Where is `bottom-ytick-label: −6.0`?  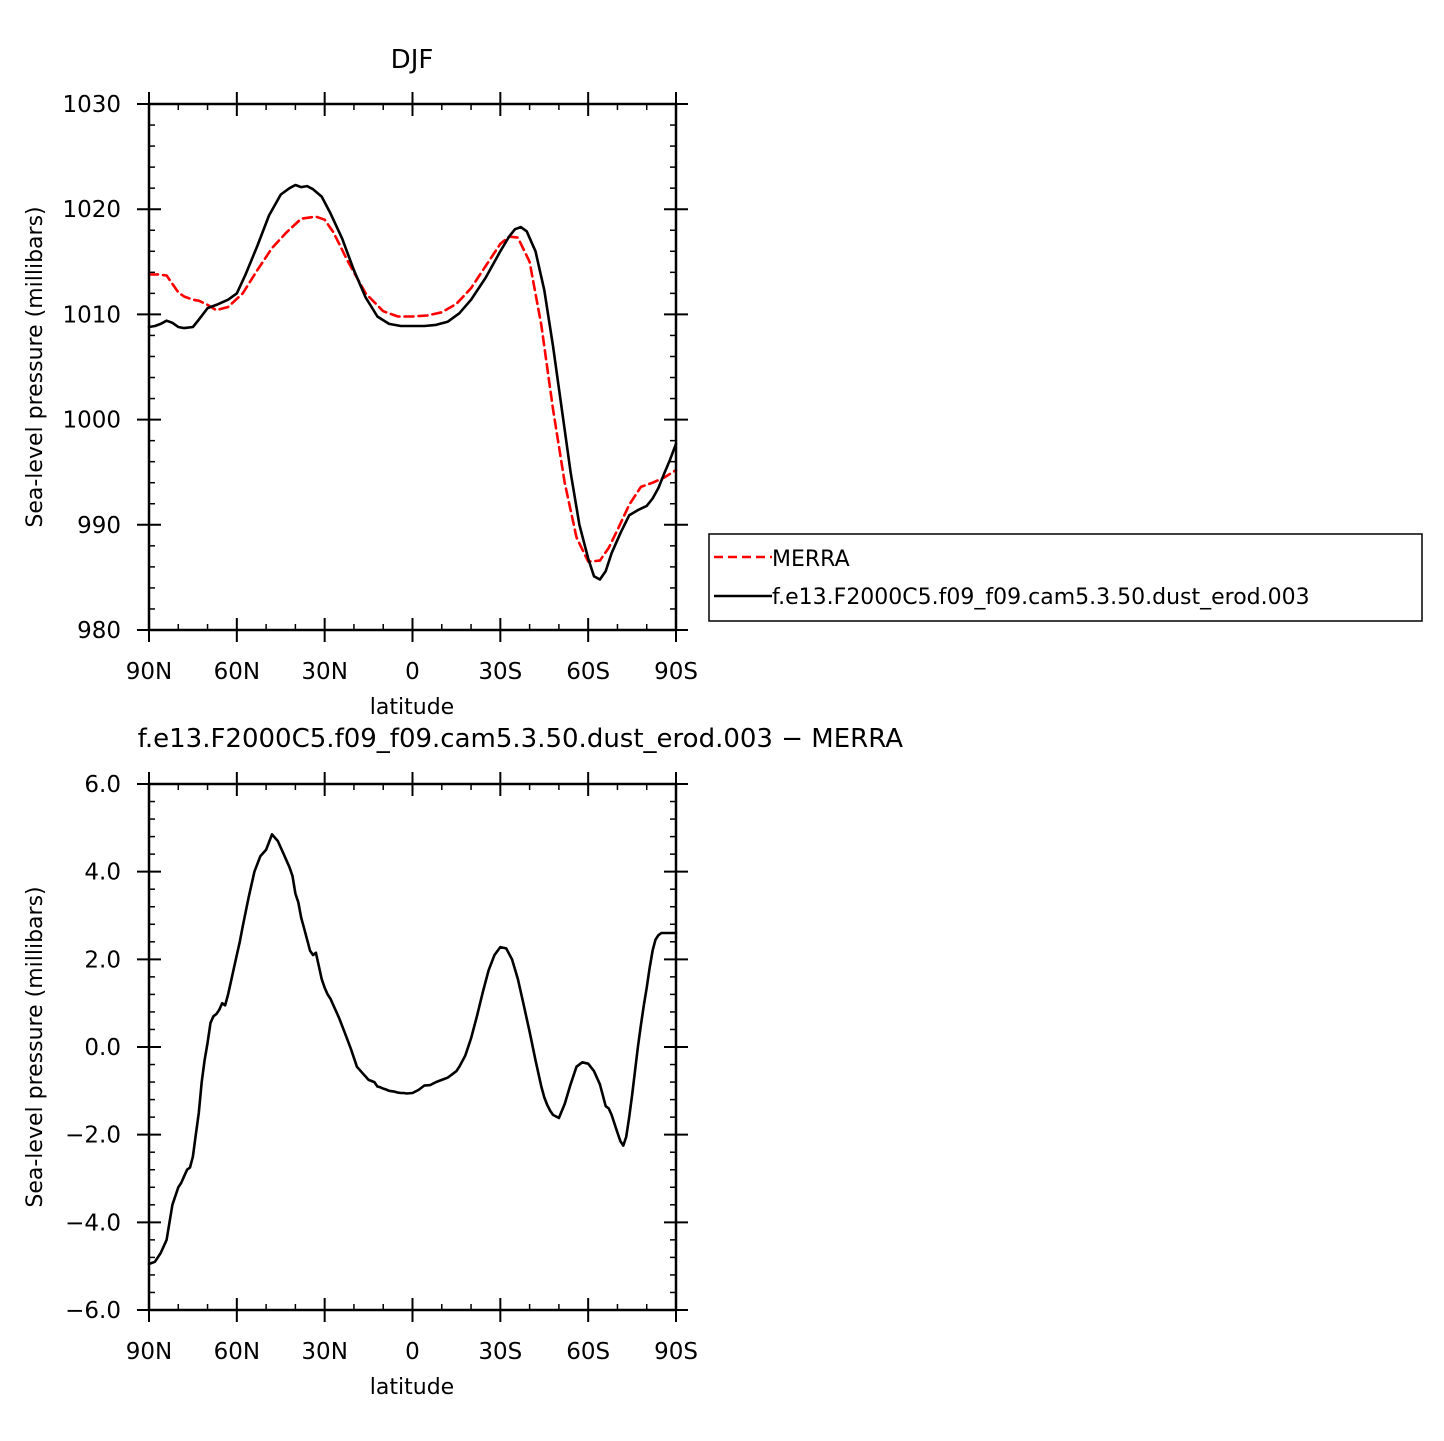
bottom-ytick-label: −6.0 is located at coordinates (93, 1311).